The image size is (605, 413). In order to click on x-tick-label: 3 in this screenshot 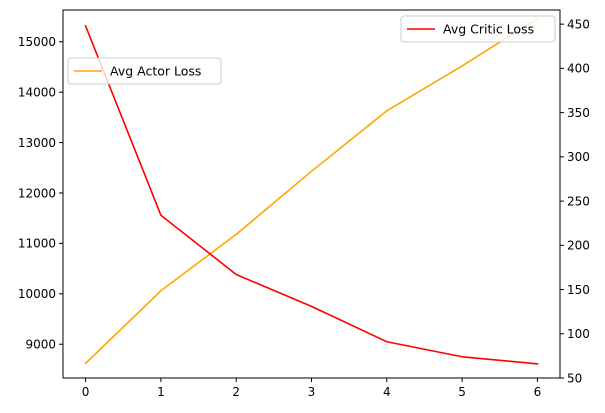, I will do `click(312, 392)`.